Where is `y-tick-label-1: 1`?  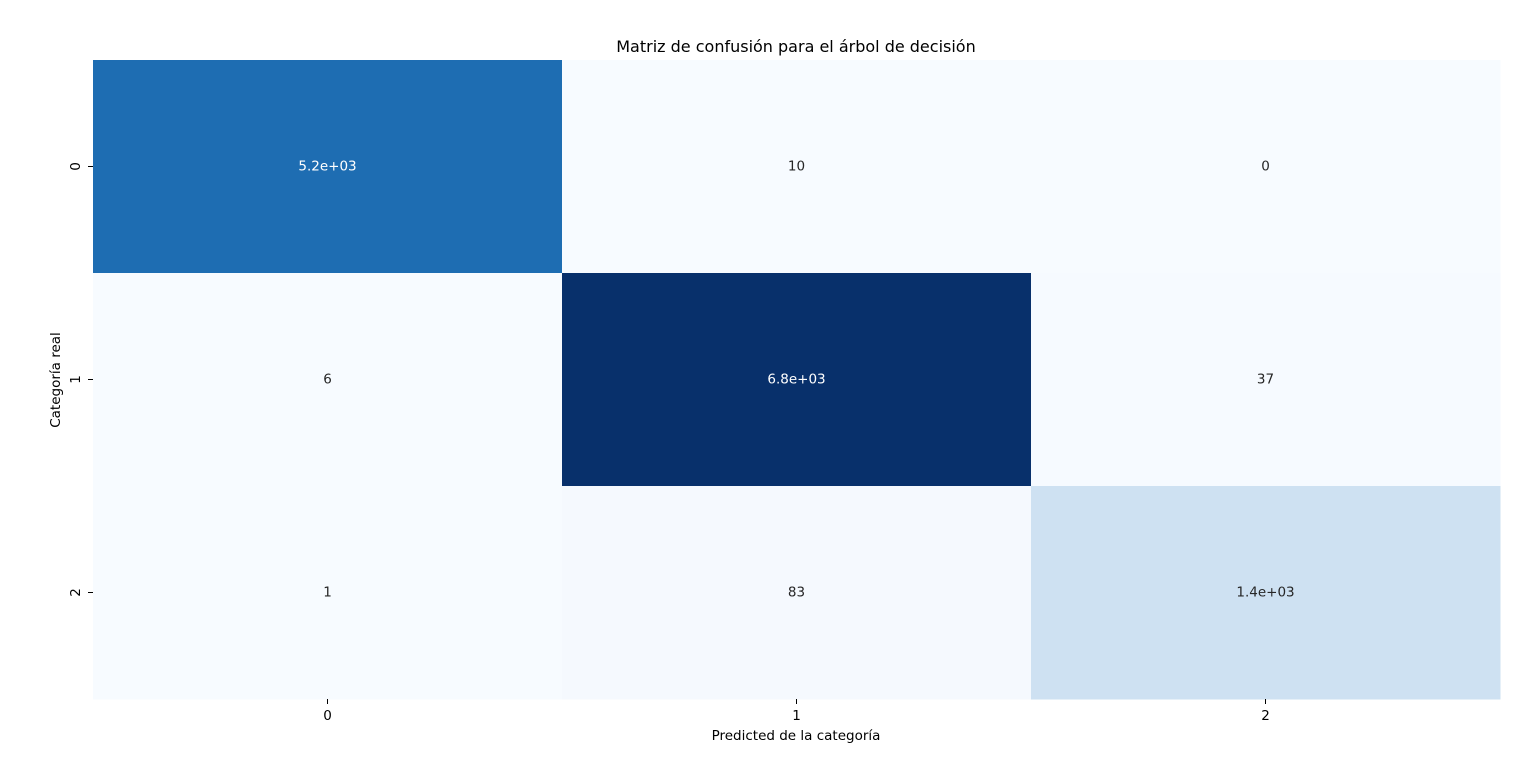 y-tick-label-1: 1 is located at coordinates (76, 379).